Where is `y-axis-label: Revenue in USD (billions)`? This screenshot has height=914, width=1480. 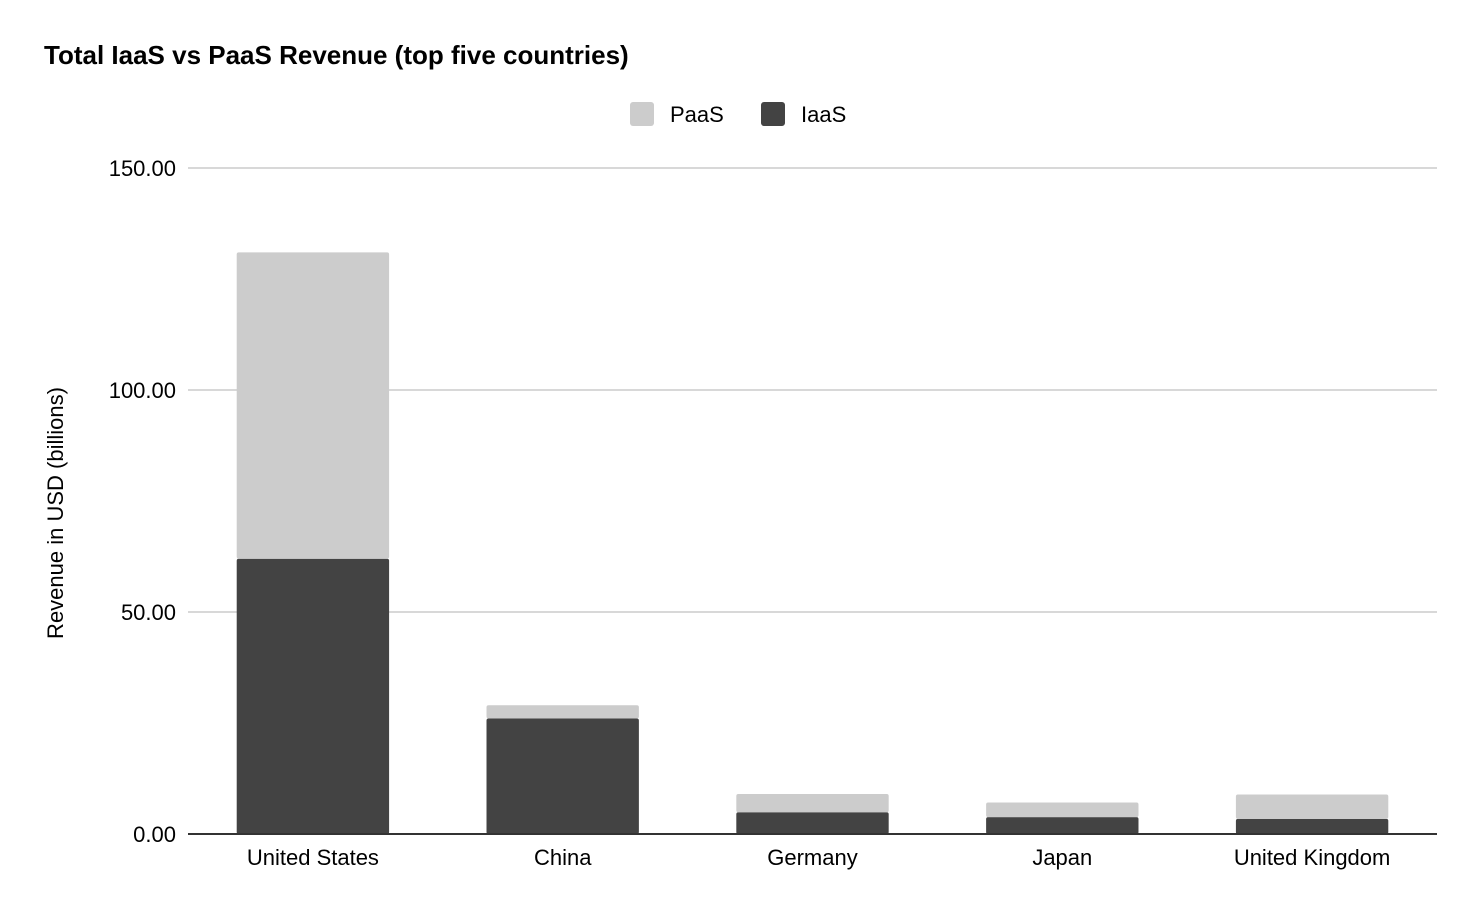 y-axis-label: Revenue in USD (billions) is located at coordinates (55, 513).